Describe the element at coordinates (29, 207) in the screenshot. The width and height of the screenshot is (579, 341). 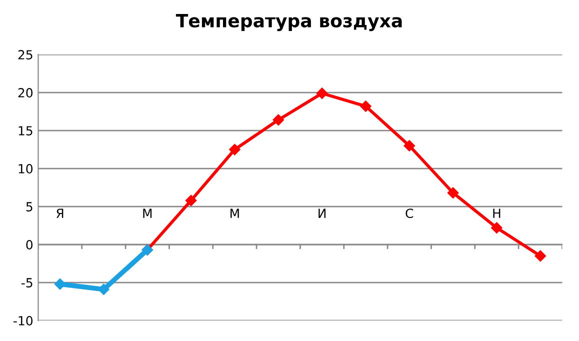
I see `y-tick-label: 5` at that location.